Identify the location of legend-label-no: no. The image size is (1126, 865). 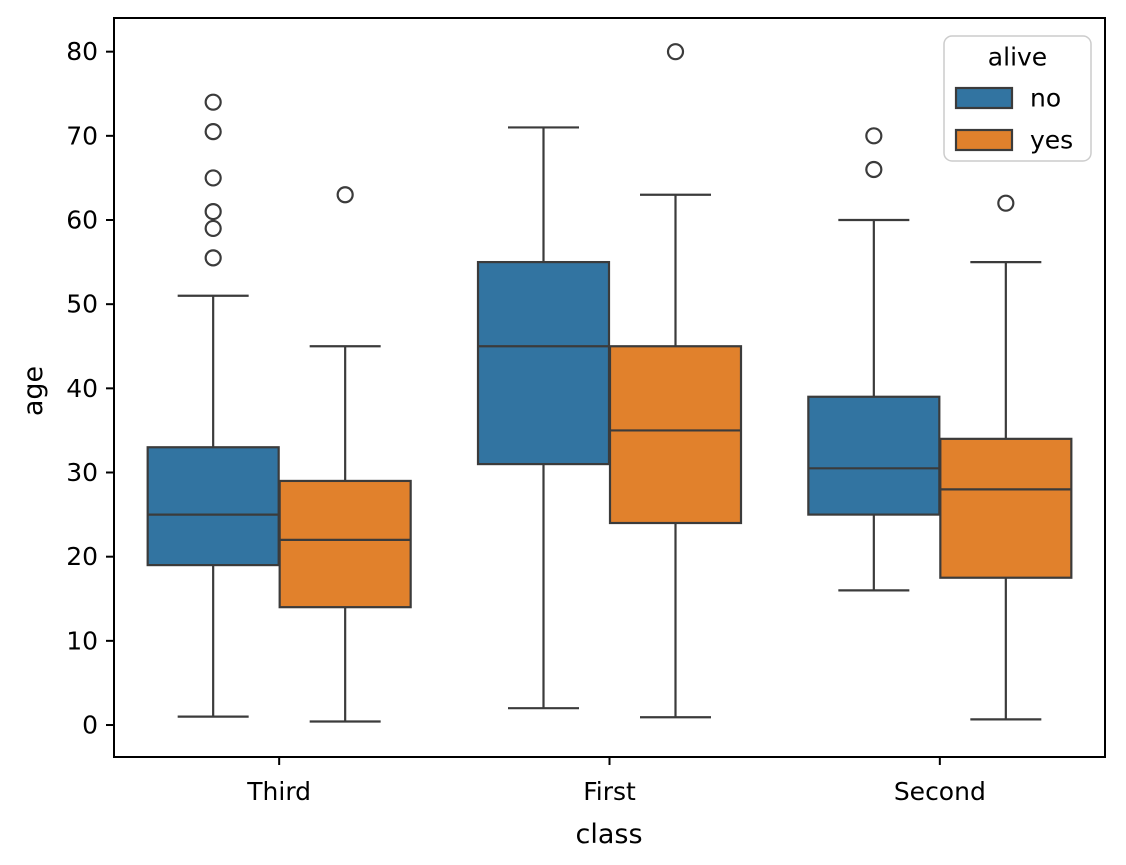
(1045, 98).